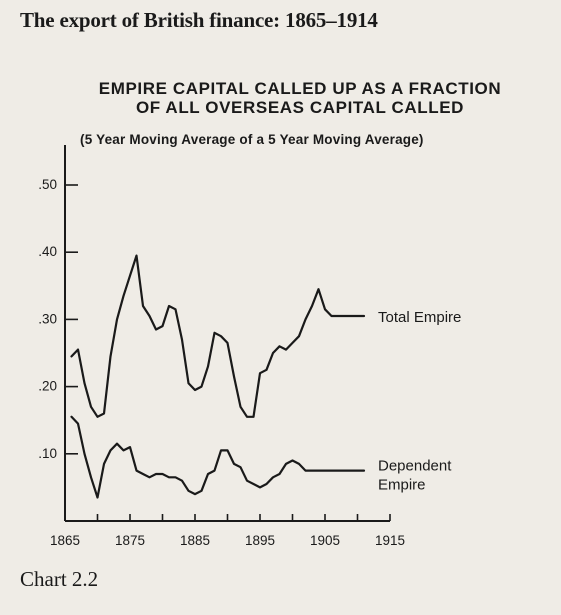 This screenshot has width=561, height=615. I want to click on series-line-dependent-empire, so click(218, 457).